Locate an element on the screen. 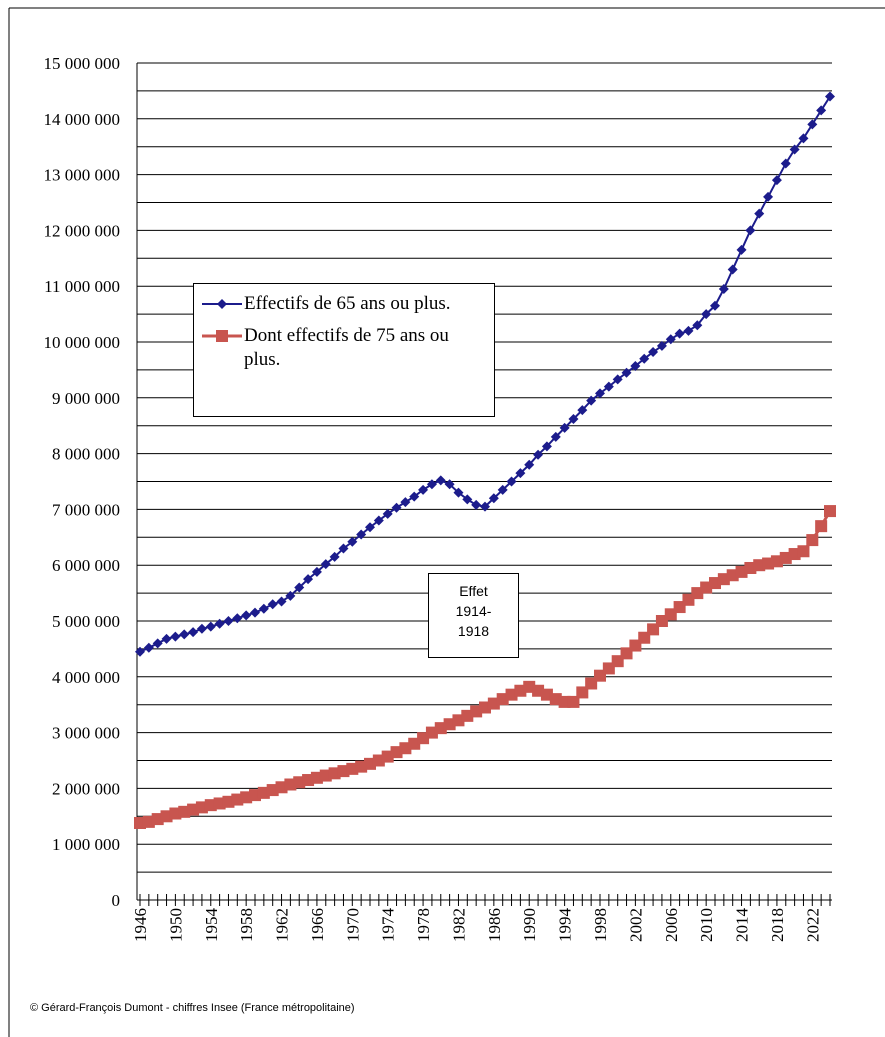 The height and width of the screenshot is (1037, 885). y-tick-label: 11 000 000 is located at coordinates (82, 286).